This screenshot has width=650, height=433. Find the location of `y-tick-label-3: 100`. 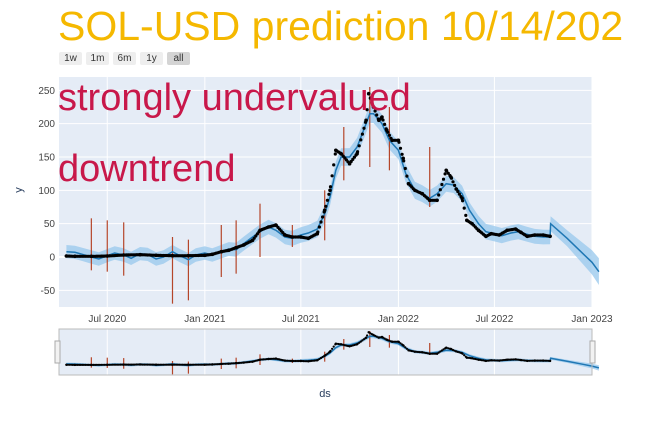

y-tick-label-3: 100 is located at coordinates (46, 191).